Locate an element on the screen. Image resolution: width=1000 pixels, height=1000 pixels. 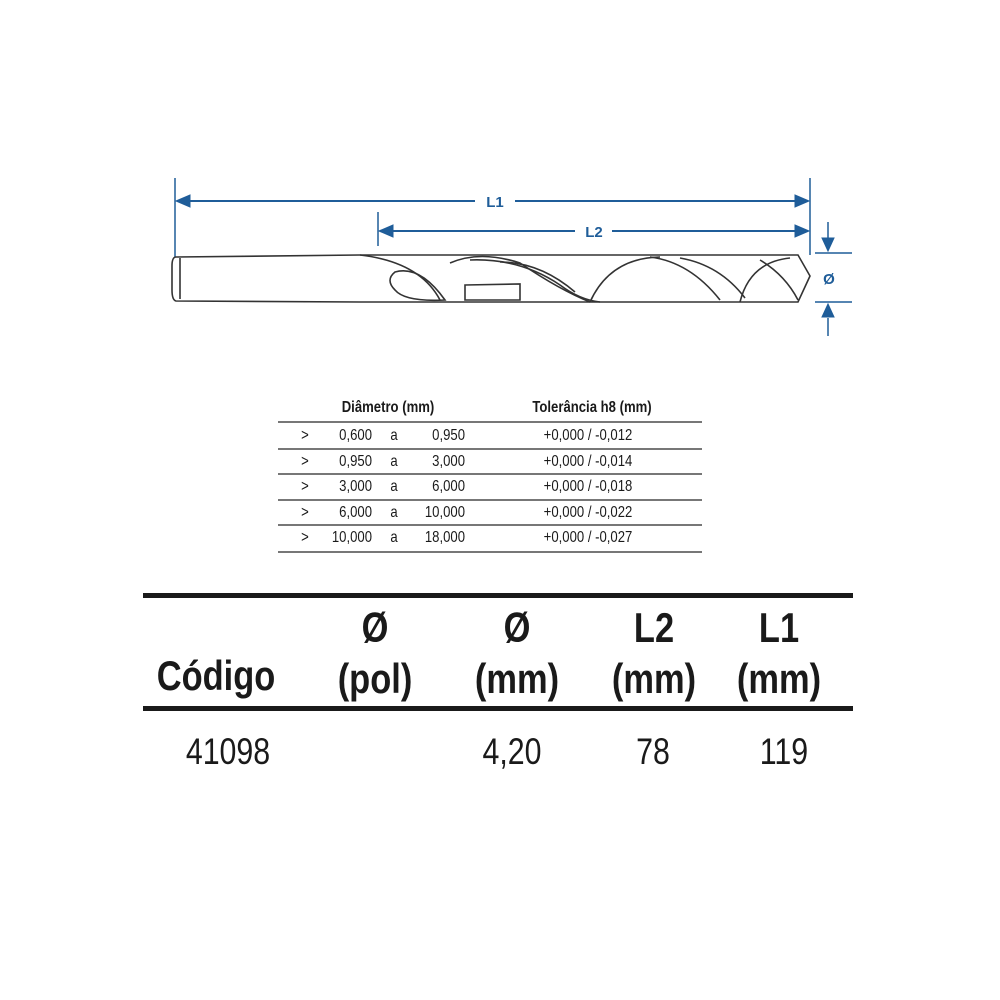
tolerance-header-diameter: Diâmetro (mm) is located at coordinates (388, 407).